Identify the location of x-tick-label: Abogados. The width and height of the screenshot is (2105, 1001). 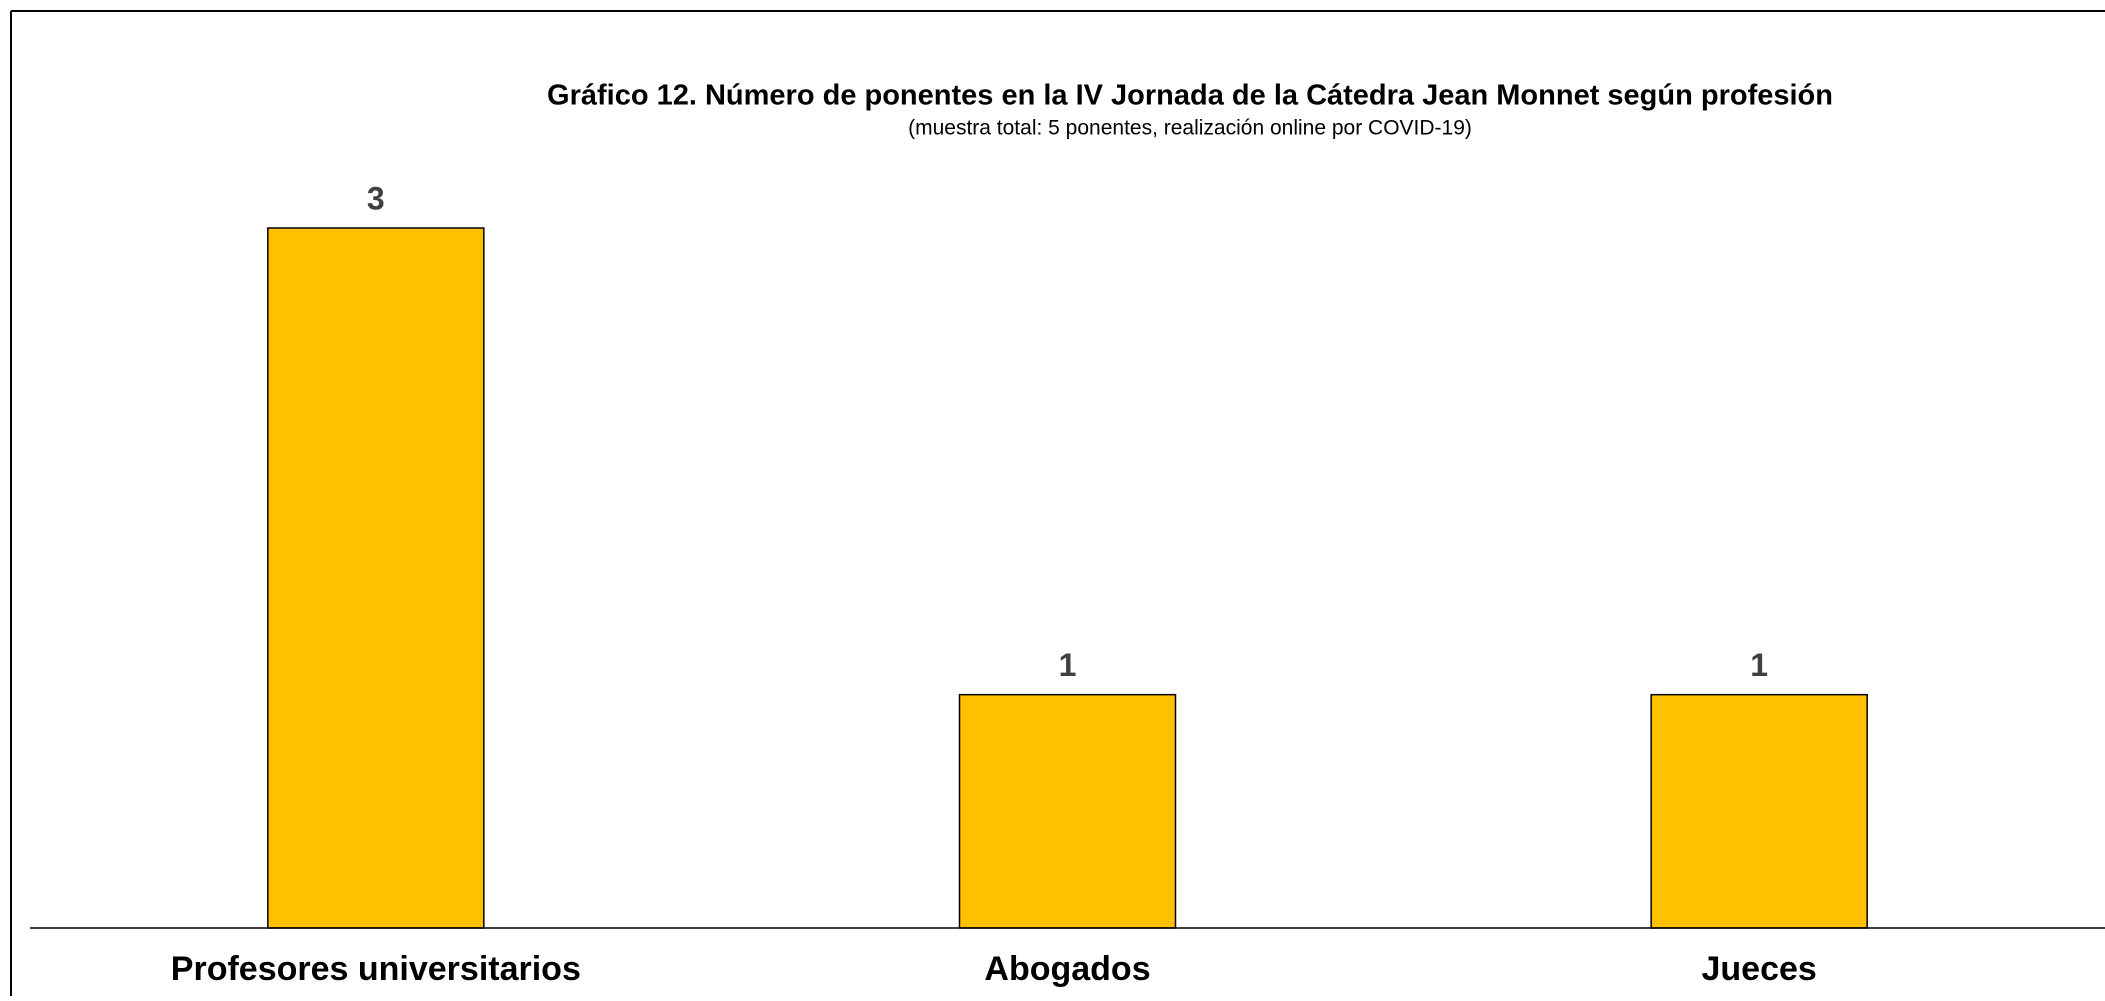
(1067, 969).